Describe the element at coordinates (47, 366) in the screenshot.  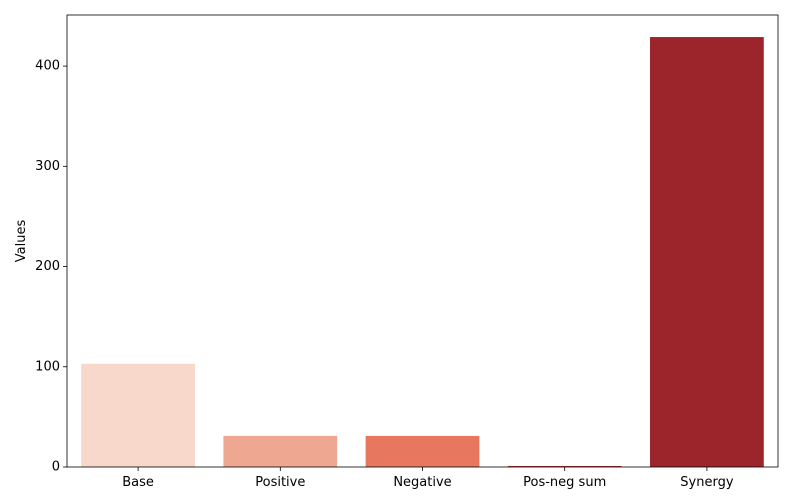
I see `y-tick-label: 100` at that location.